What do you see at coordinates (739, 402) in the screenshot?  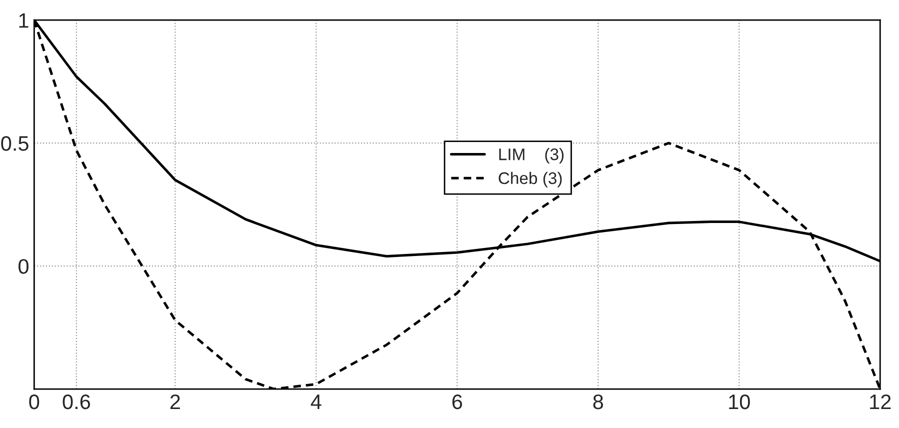 I see `x-tick-label: 10` at bounding box center [739, 402].